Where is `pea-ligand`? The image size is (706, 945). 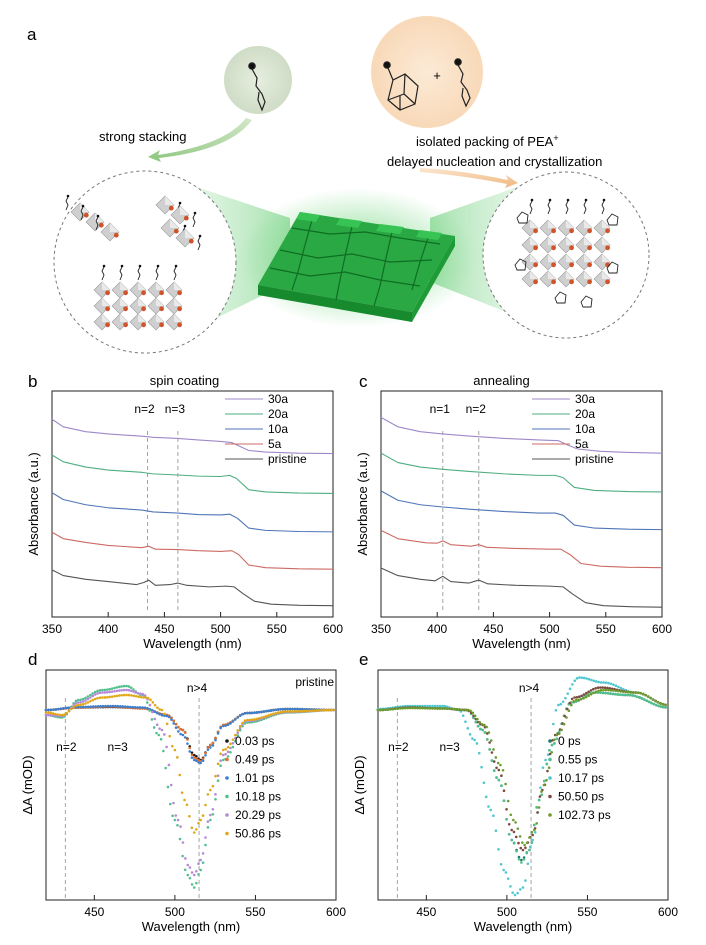
pea-ligand is located at coordinates (567, 207).